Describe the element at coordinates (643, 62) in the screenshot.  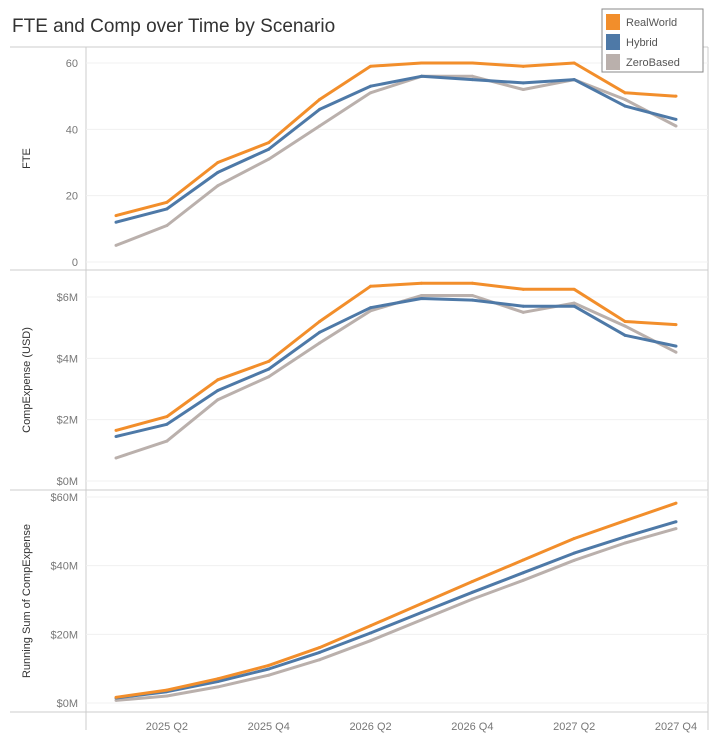
I see `legend-item-zerobased: ZeroBased` at that location.